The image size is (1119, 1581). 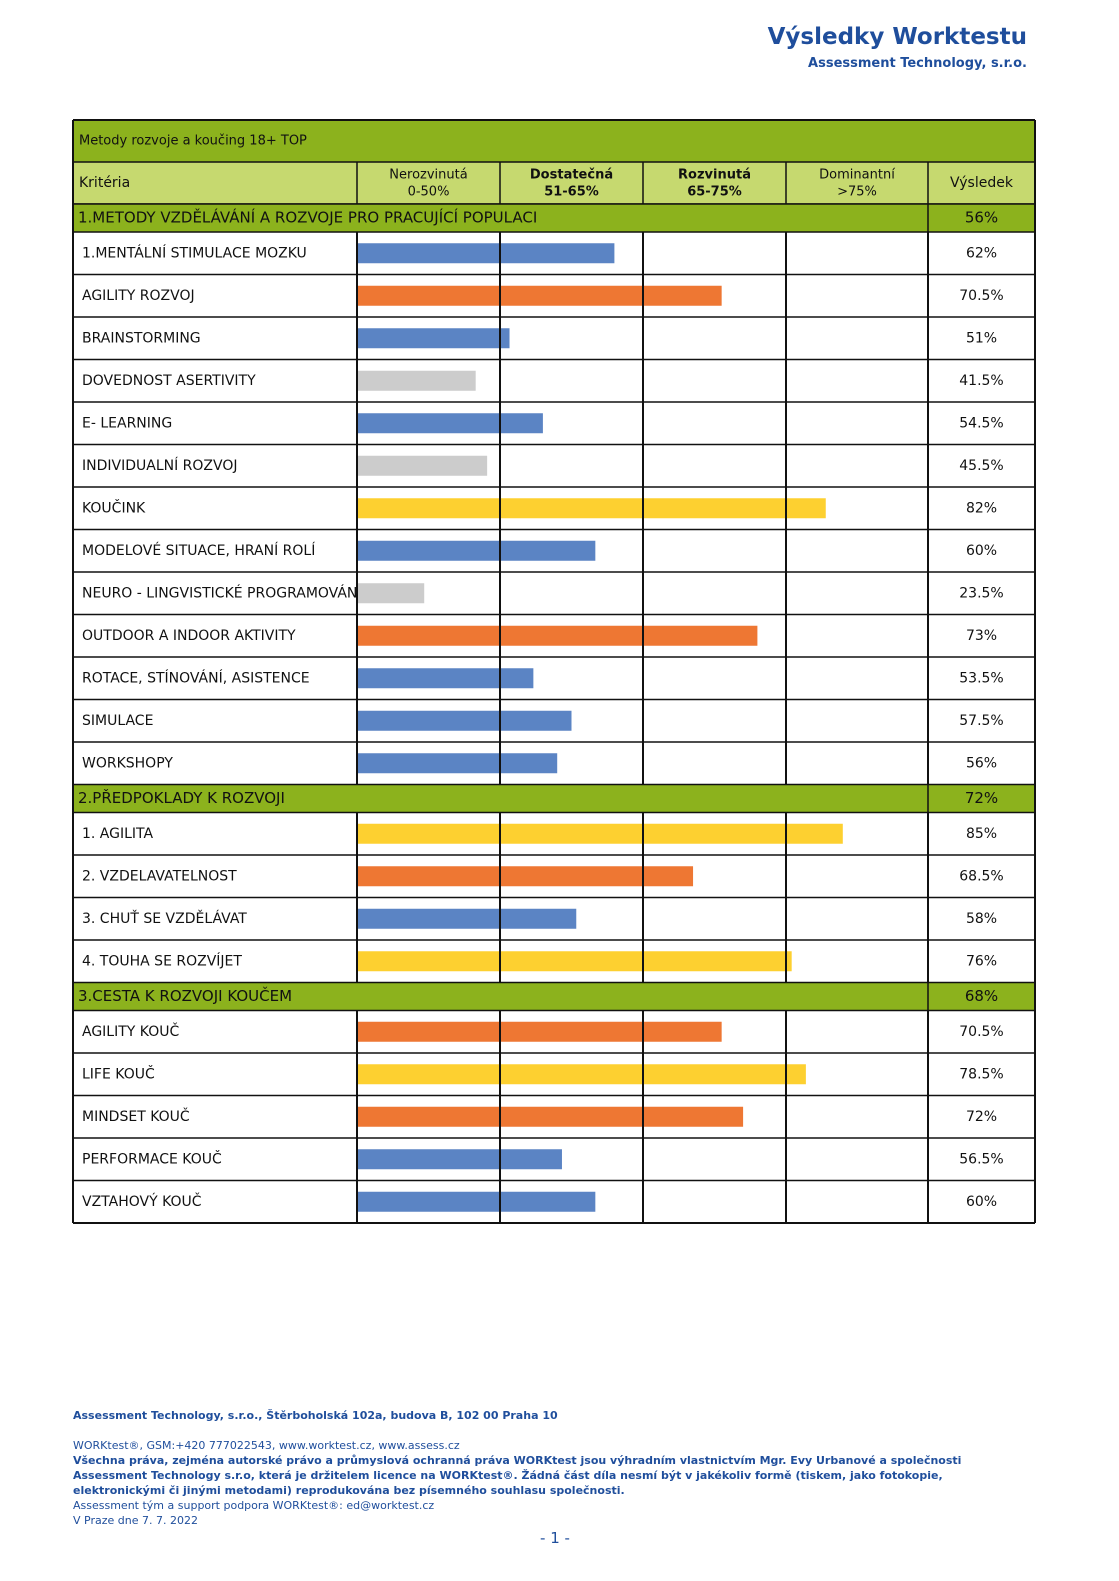 I want to click on criterion-label: 1. AGILITA, so click(x=118, y=834).